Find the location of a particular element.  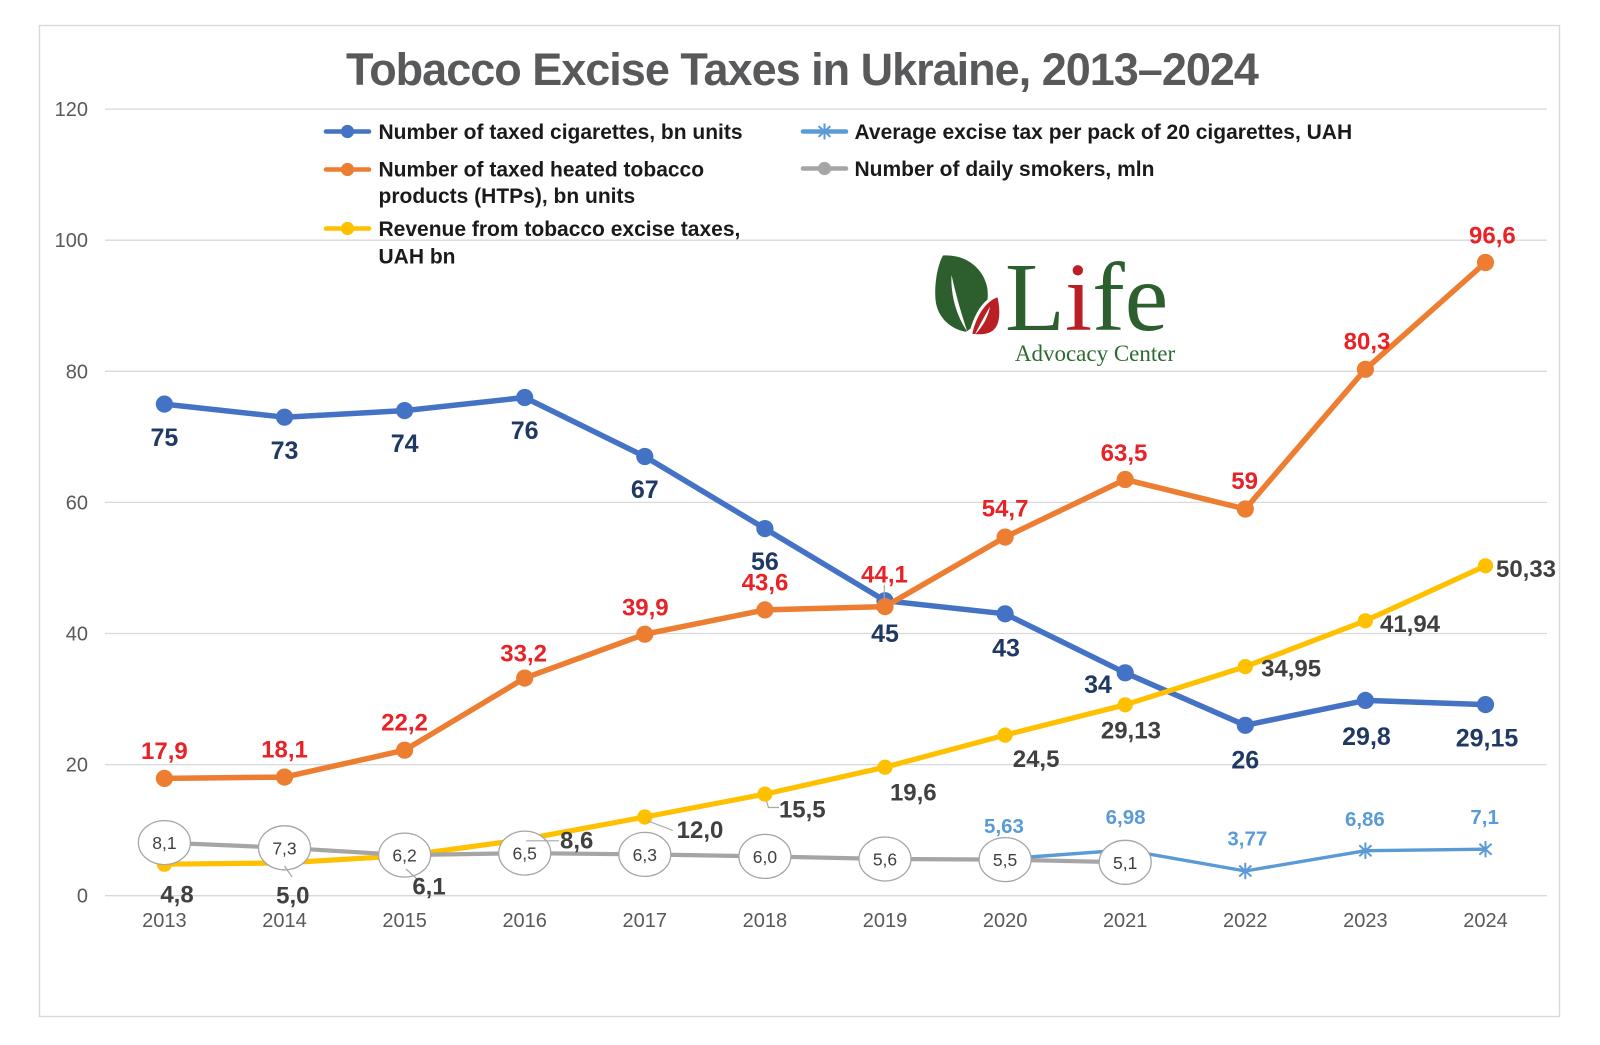

svg-text: 29,8 is located at coordinates (1366, 737).